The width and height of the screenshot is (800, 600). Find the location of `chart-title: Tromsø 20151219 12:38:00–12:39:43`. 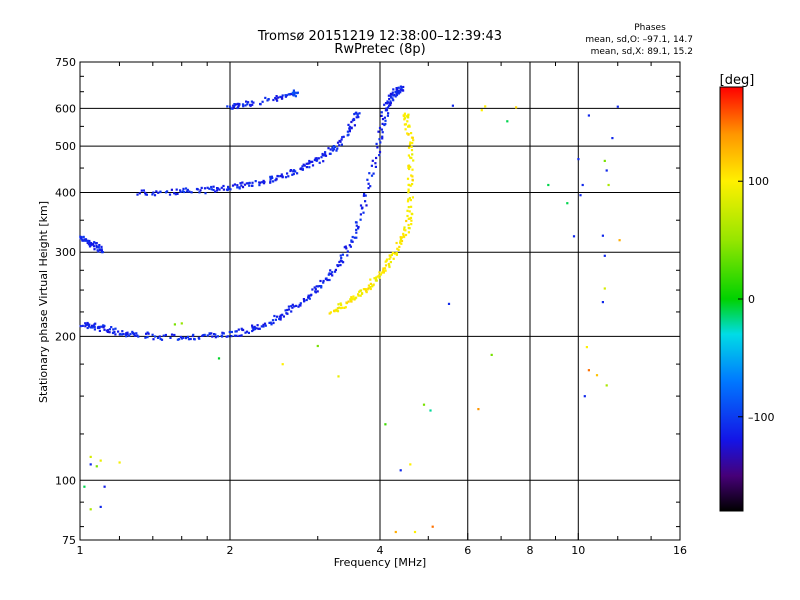

chart-title: Tromsø 20151219 12:38:00–12:39:43 is located at coordinates (379, 36).